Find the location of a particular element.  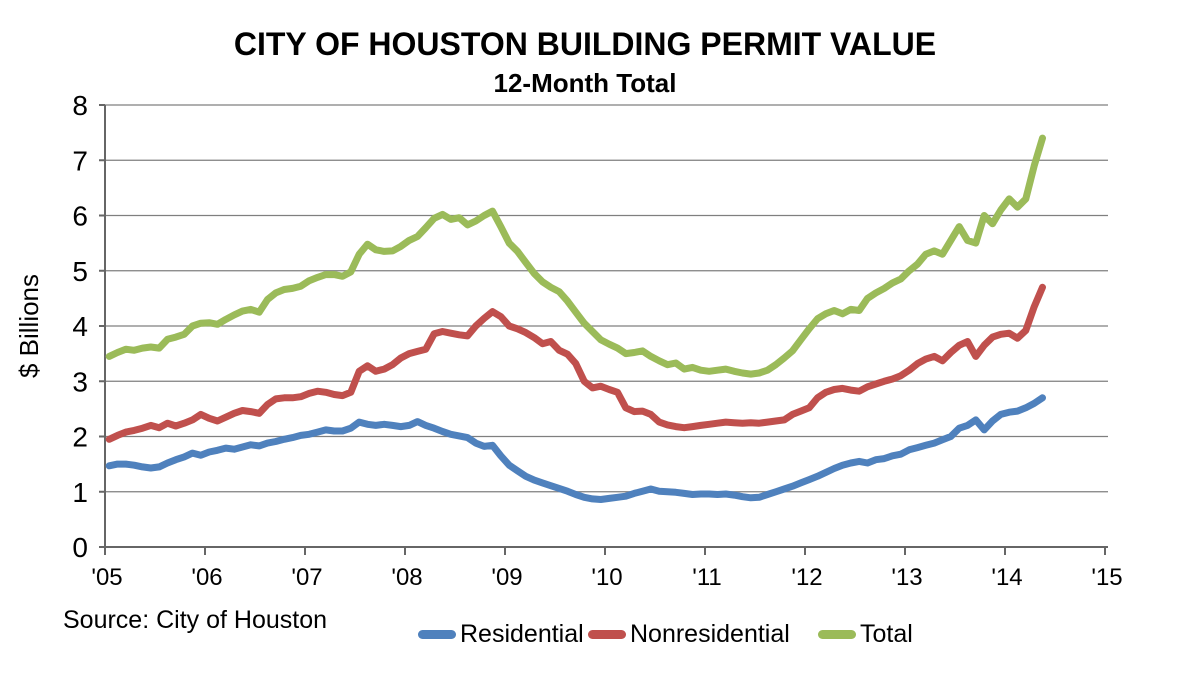

svg-text: 2 is located at coordinates (80, 437).